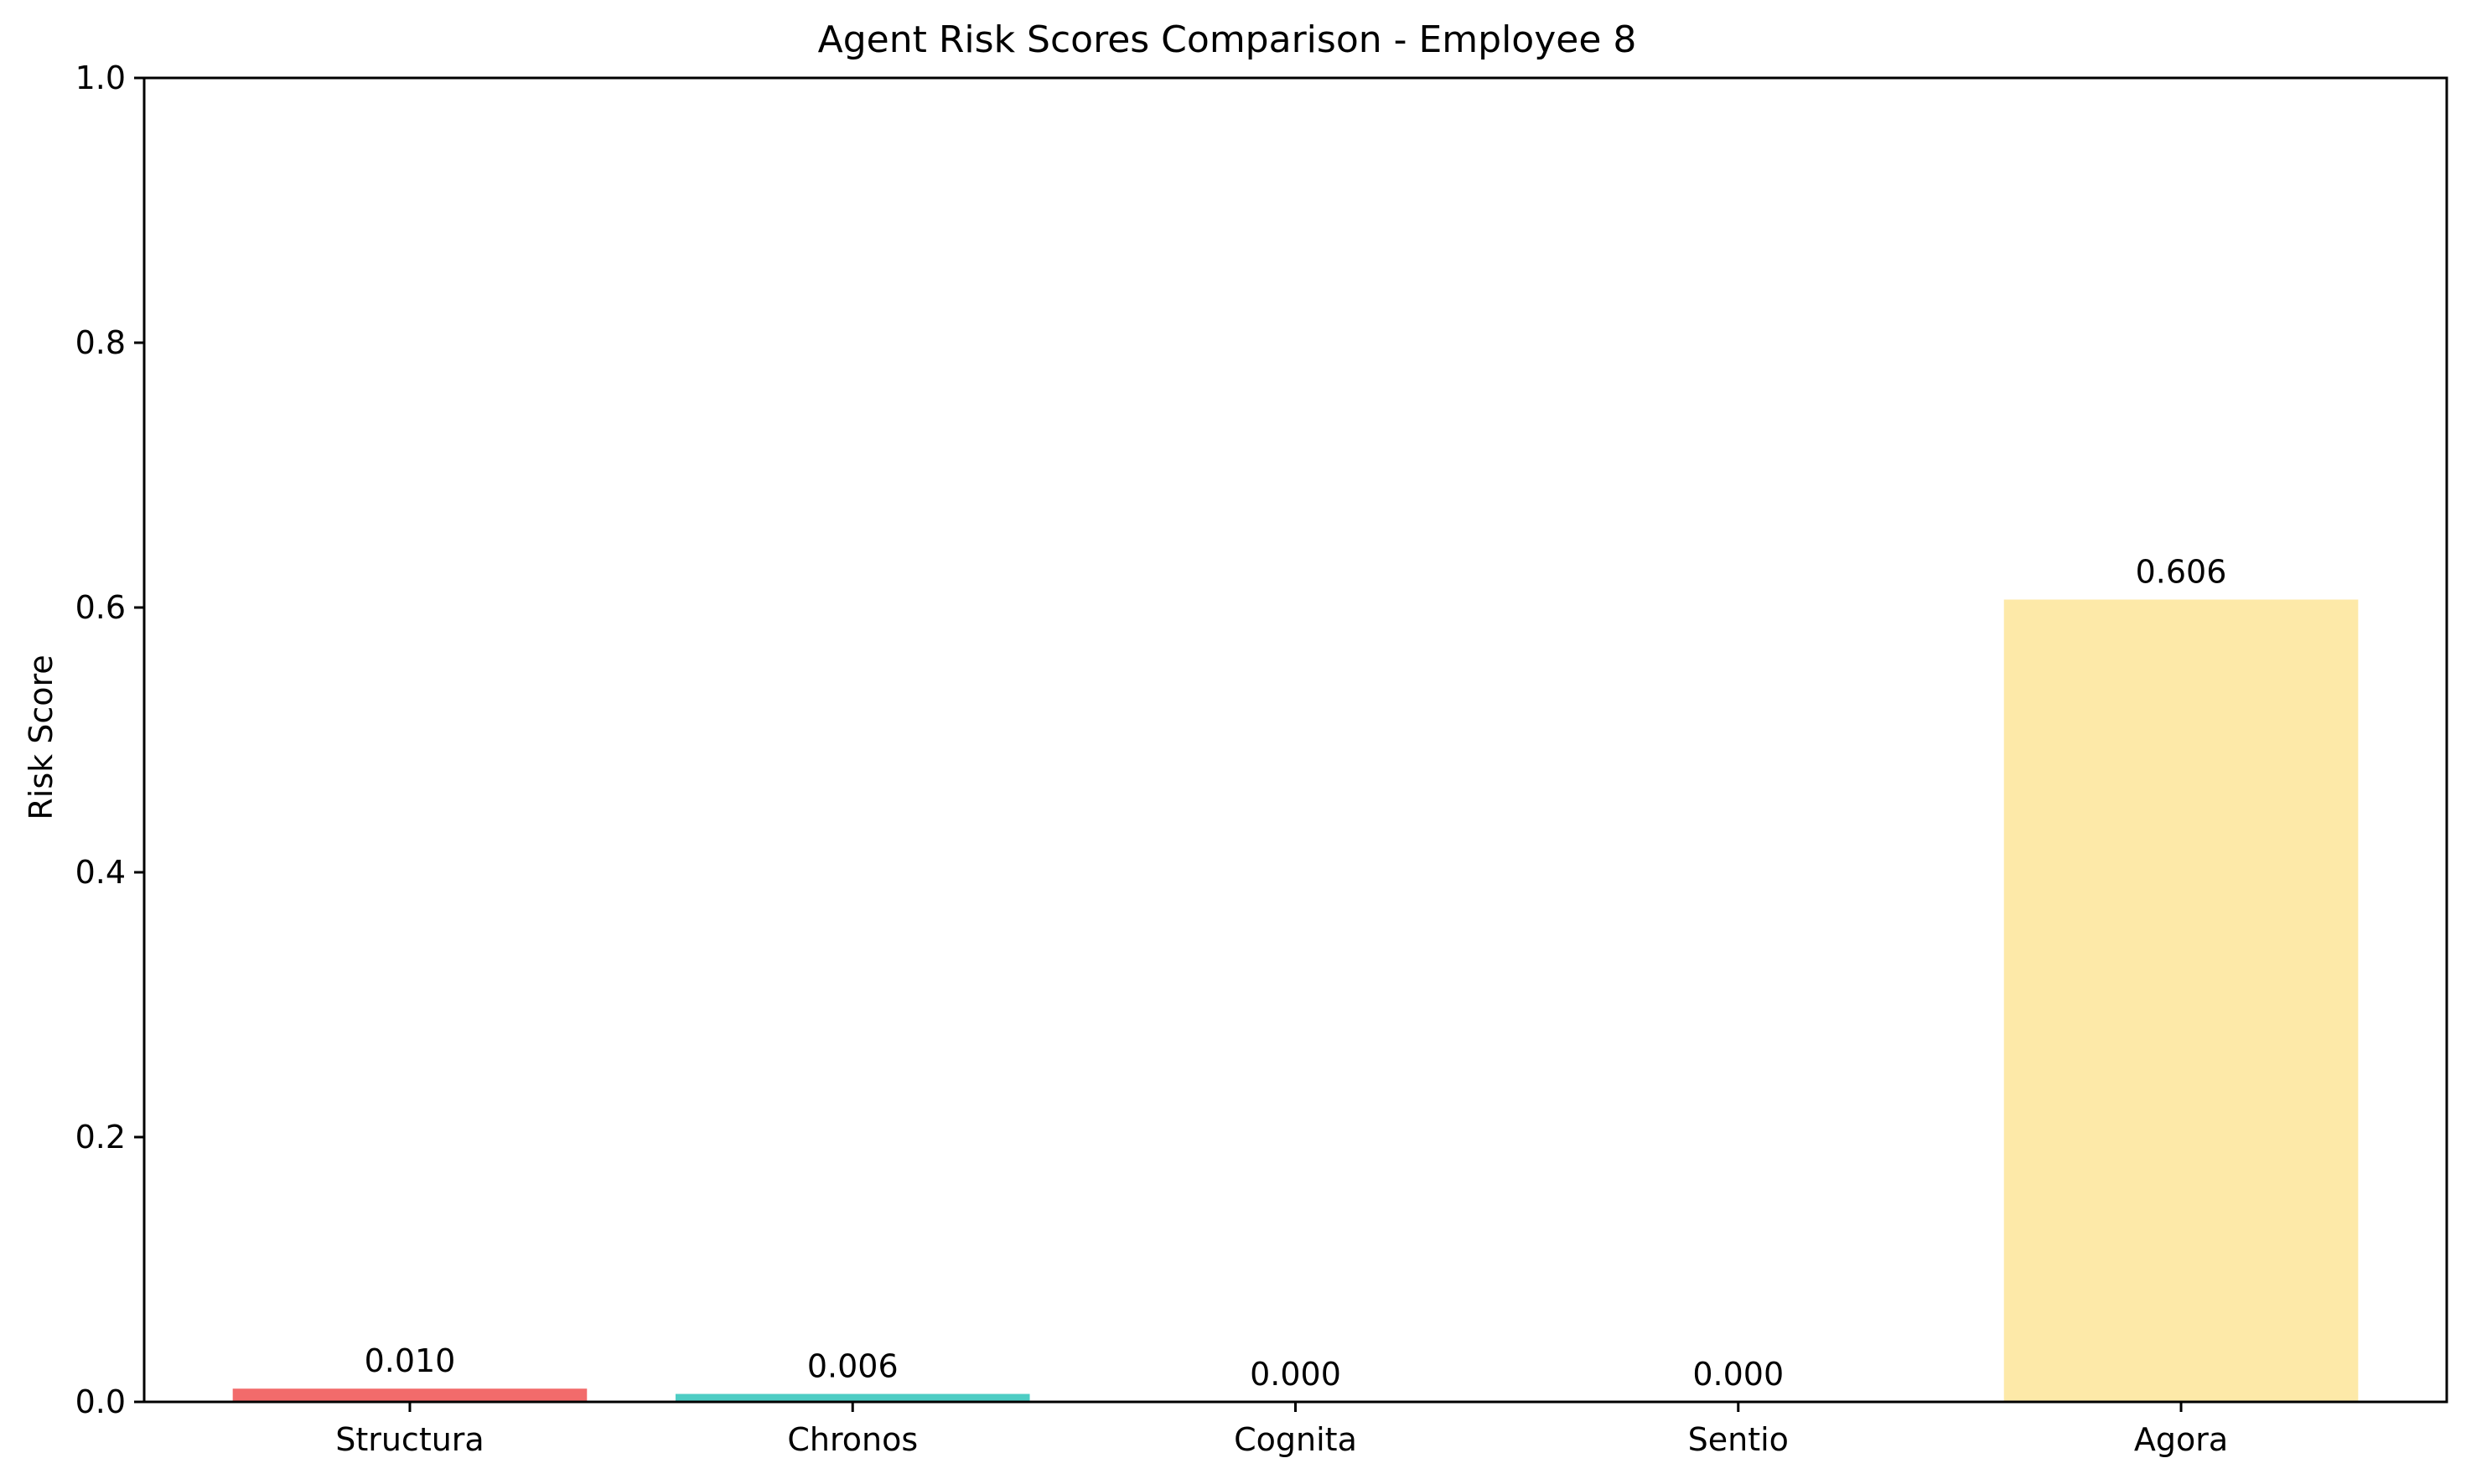 This screenshot has width=2492, height=1484. Describe the element at coordinates (100, 1401) in the screenshot. I see `y-tick-label: 0.0` at that location.